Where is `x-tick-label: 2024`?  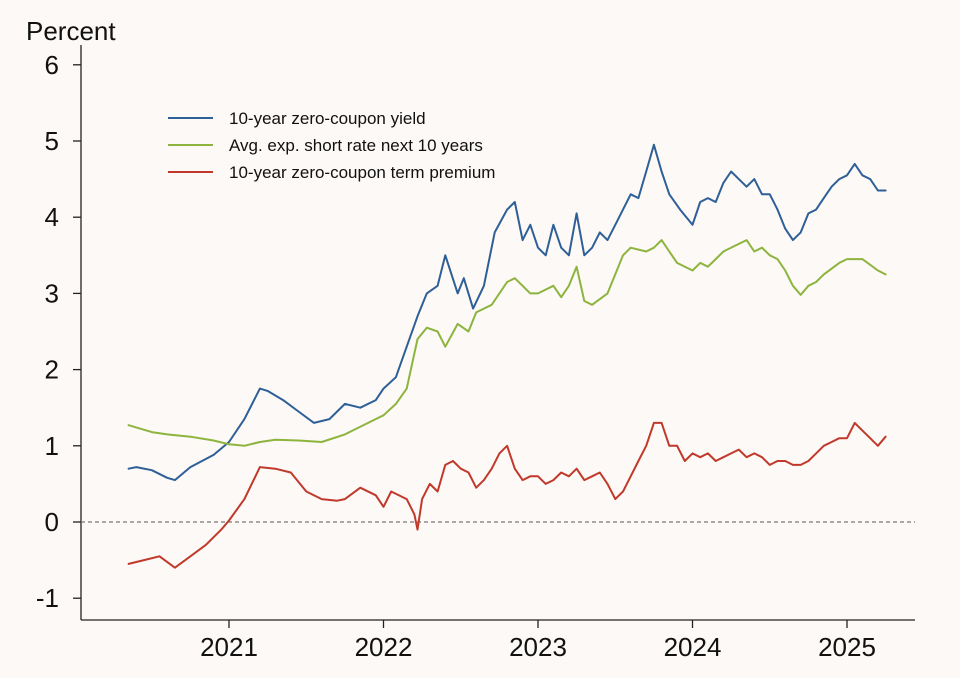
x-tick-label: 2024 is located at coordinates (693, 647).